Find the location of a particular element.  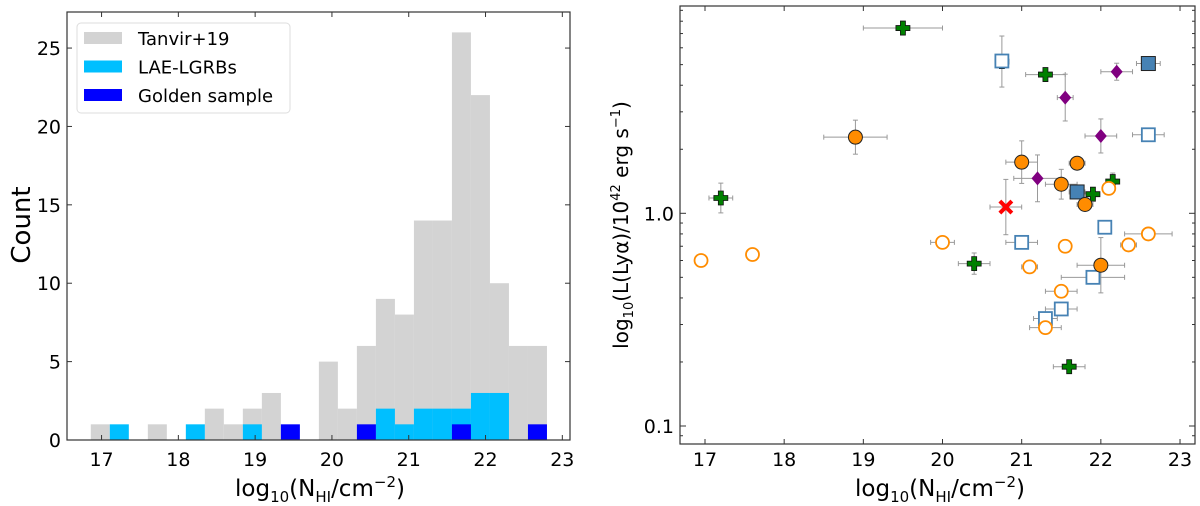

scatter-x-label: log10(NHI/cm−2) is located at coordinates (940, 489).